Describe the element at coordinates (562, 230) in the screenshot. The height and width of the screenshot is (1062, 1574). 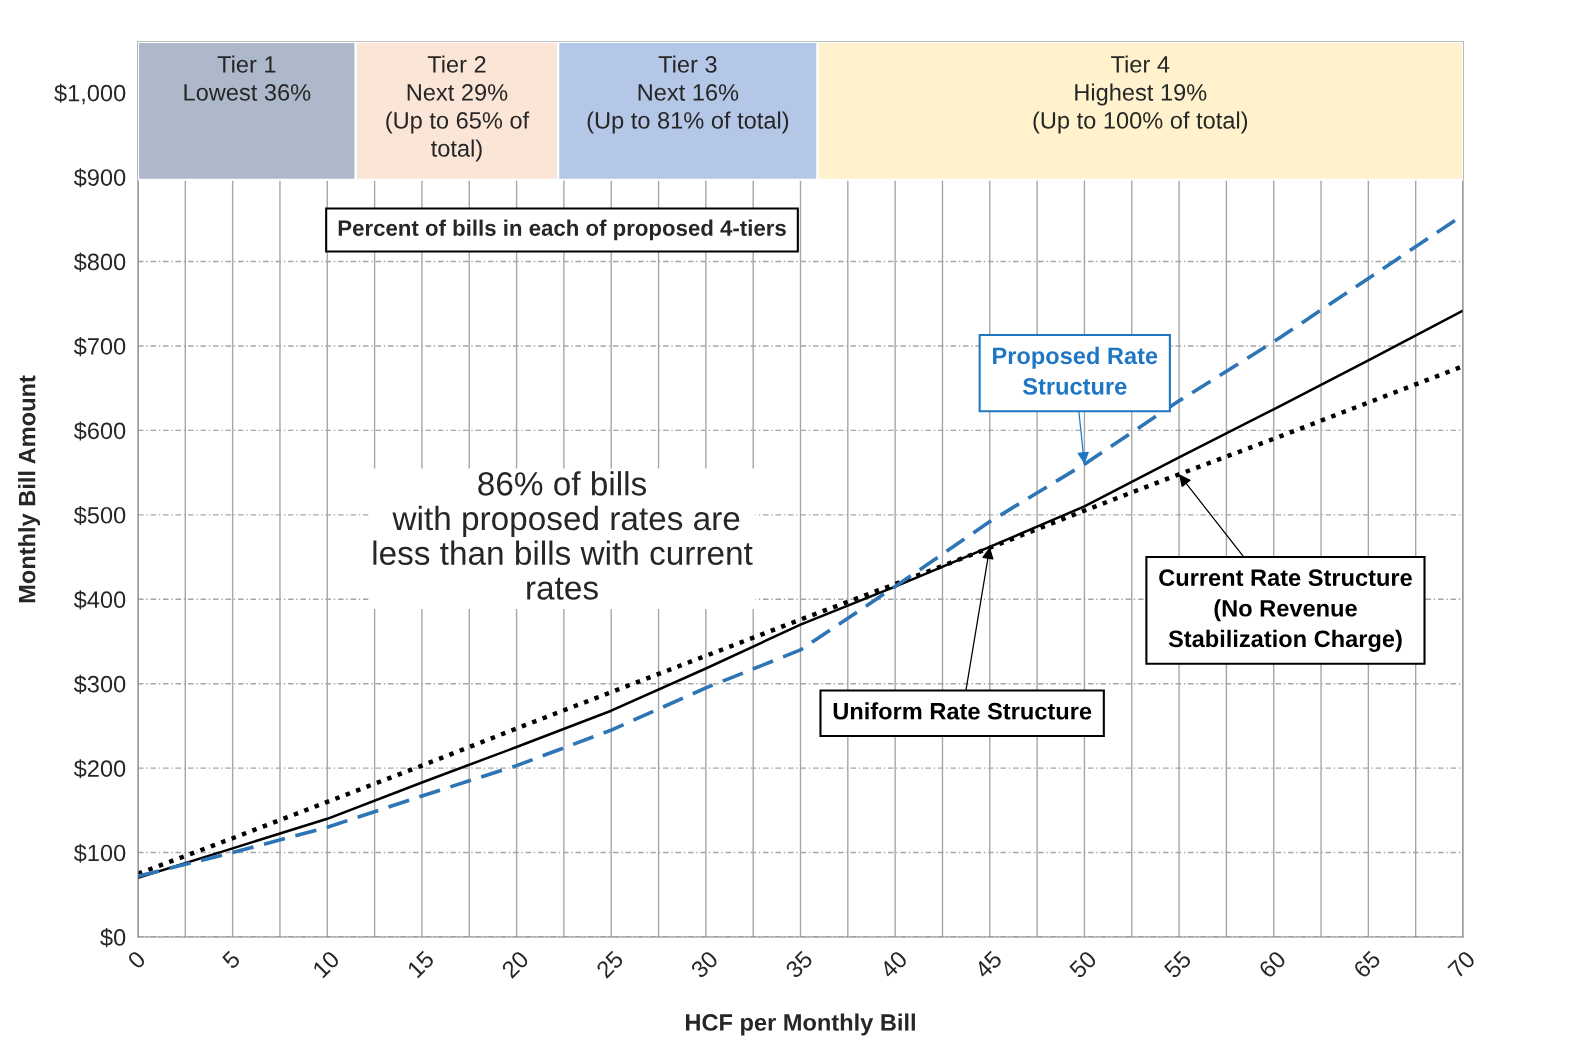
I see `annotation: Percent of bills in each of proposed 4-tiers` at that location.